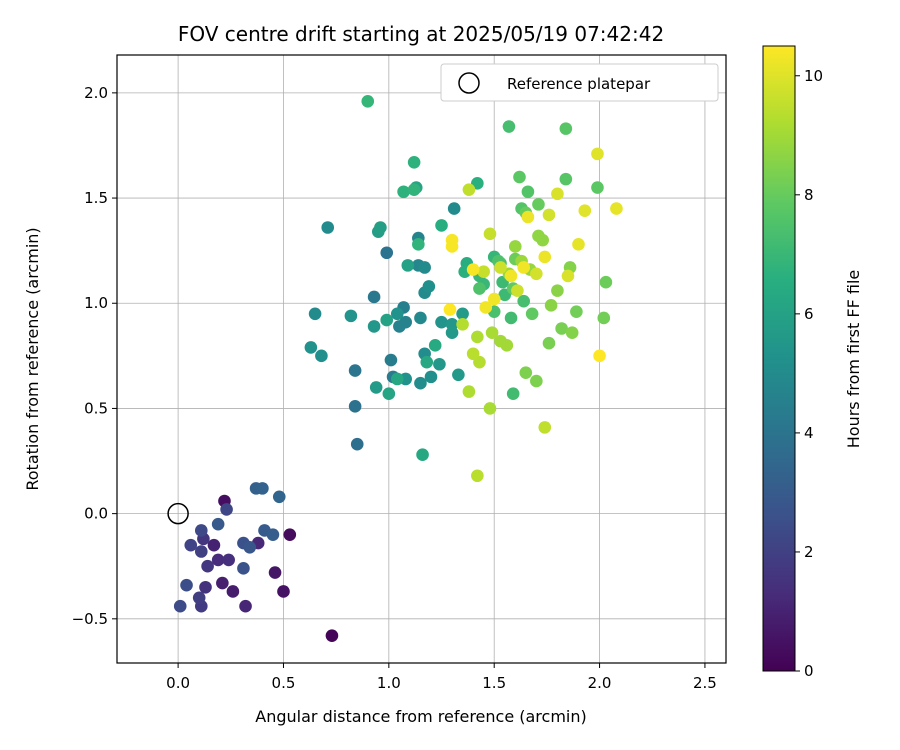 Image resolution: width=900 pixels, height=750 pixels. I want to click on colorbar: 0 2 4 6 8 10 Hours from first FF file, so click(812, 362).